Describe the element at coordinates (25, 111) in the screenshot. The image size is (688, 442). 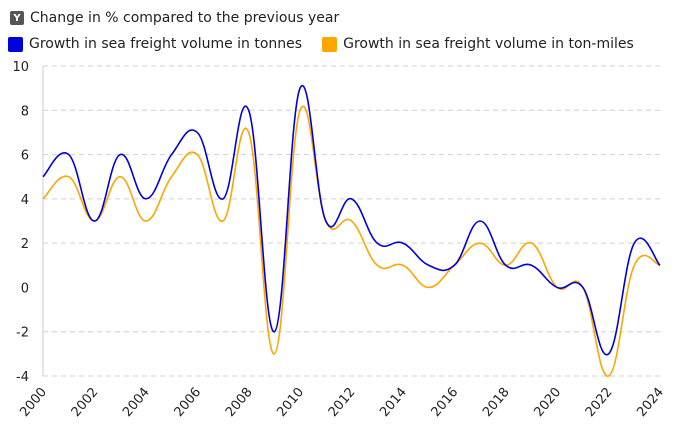
I see `y-tick-label: 8` at that location.